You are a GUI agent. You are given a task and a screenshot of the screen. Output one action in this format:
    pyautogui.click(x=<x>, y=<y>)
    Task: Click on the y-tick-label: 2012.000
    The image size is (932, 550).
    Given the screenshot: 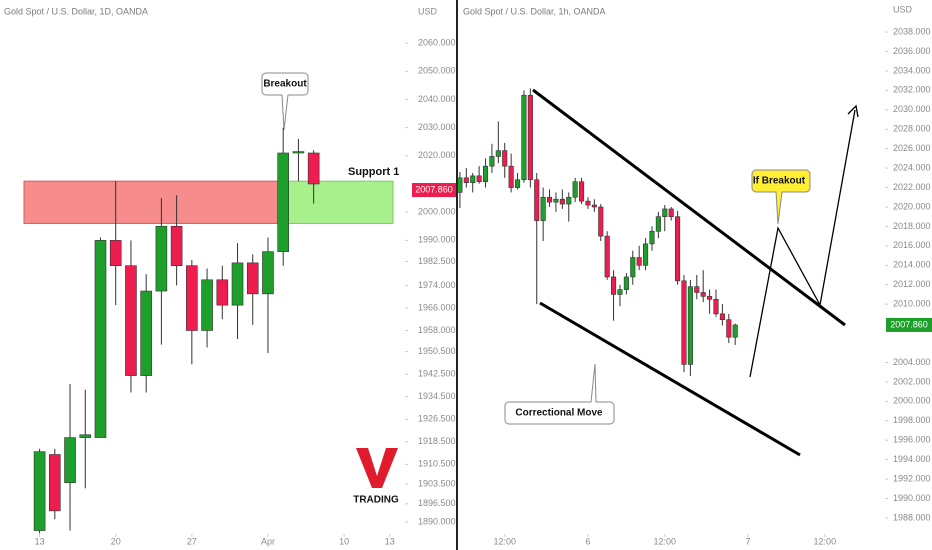 What is the action you would take?
    pyautogui.click(x=912, y=284)
    